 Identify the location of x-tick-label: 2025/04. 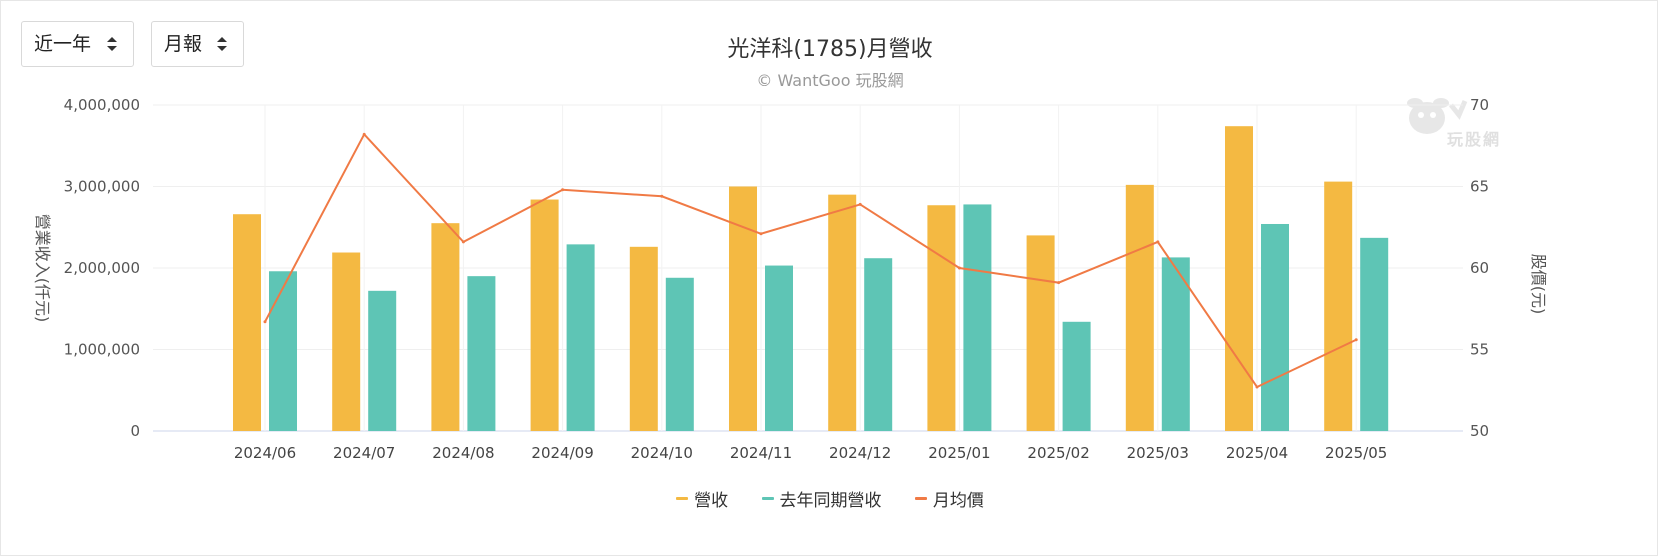
(1257, 453).